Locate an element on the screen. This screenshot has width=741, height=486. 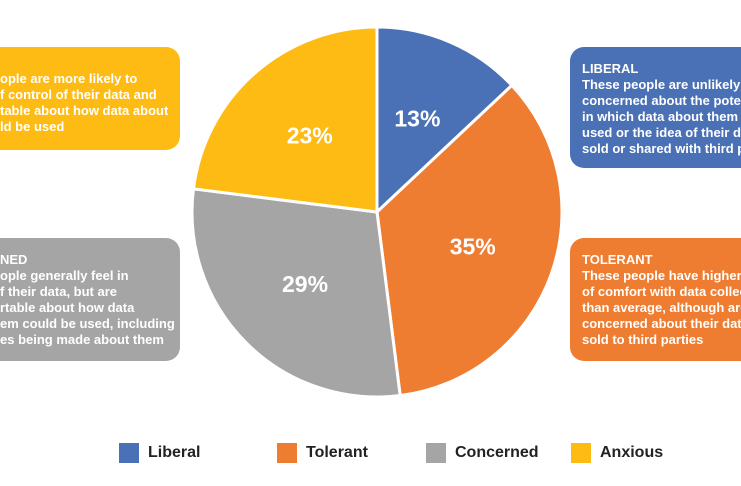
box-line: ld be used is located at coordinates (32, 126).